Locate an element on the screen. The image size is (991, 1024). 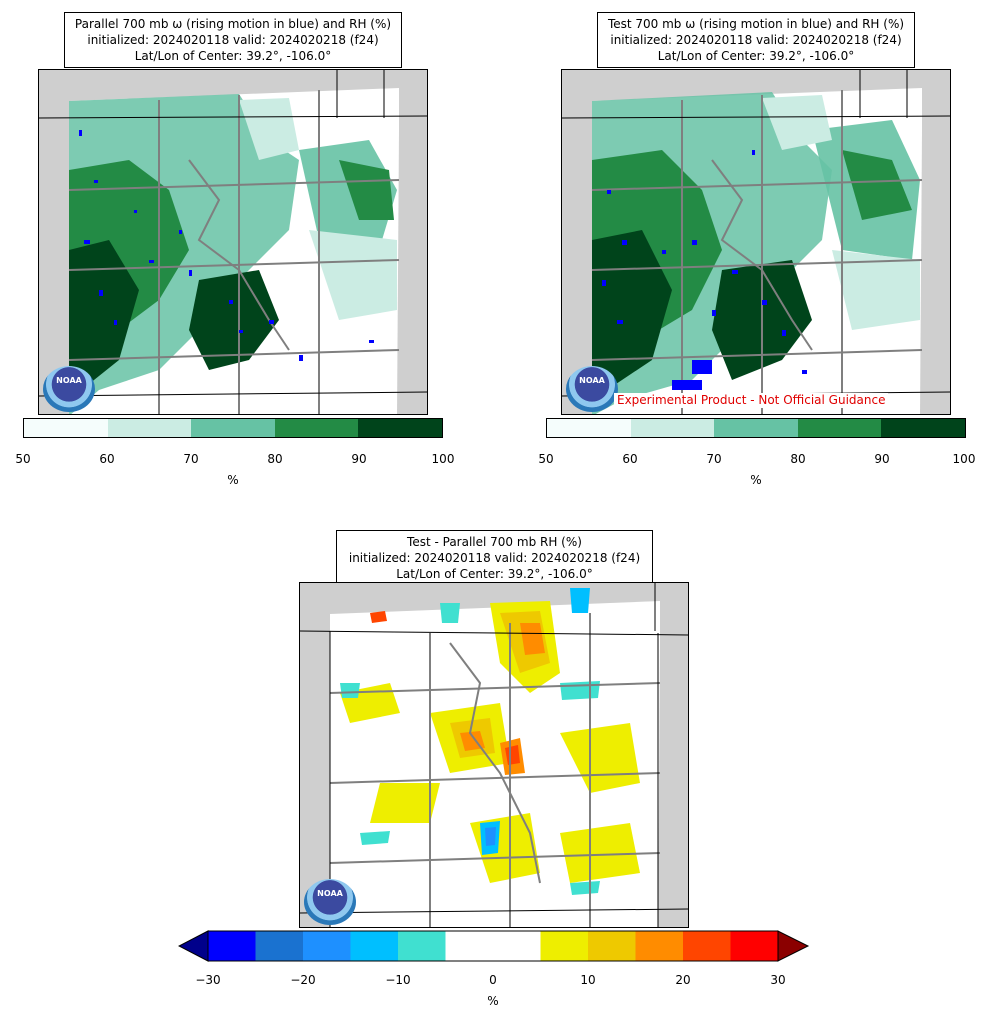
map-difference: NOAA is located at coordinates (494, 755).